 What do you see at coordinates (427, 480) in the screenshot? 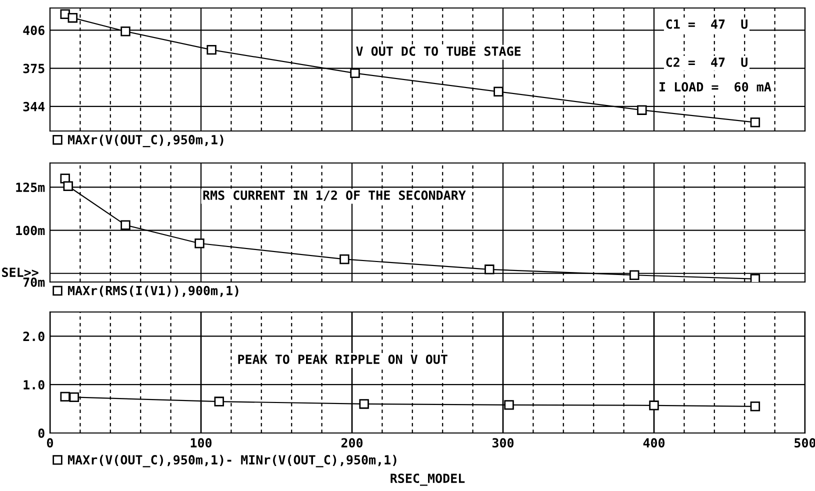
I see `x-axis-title: RSEC_MODEL` at bounding box center [427, 480].